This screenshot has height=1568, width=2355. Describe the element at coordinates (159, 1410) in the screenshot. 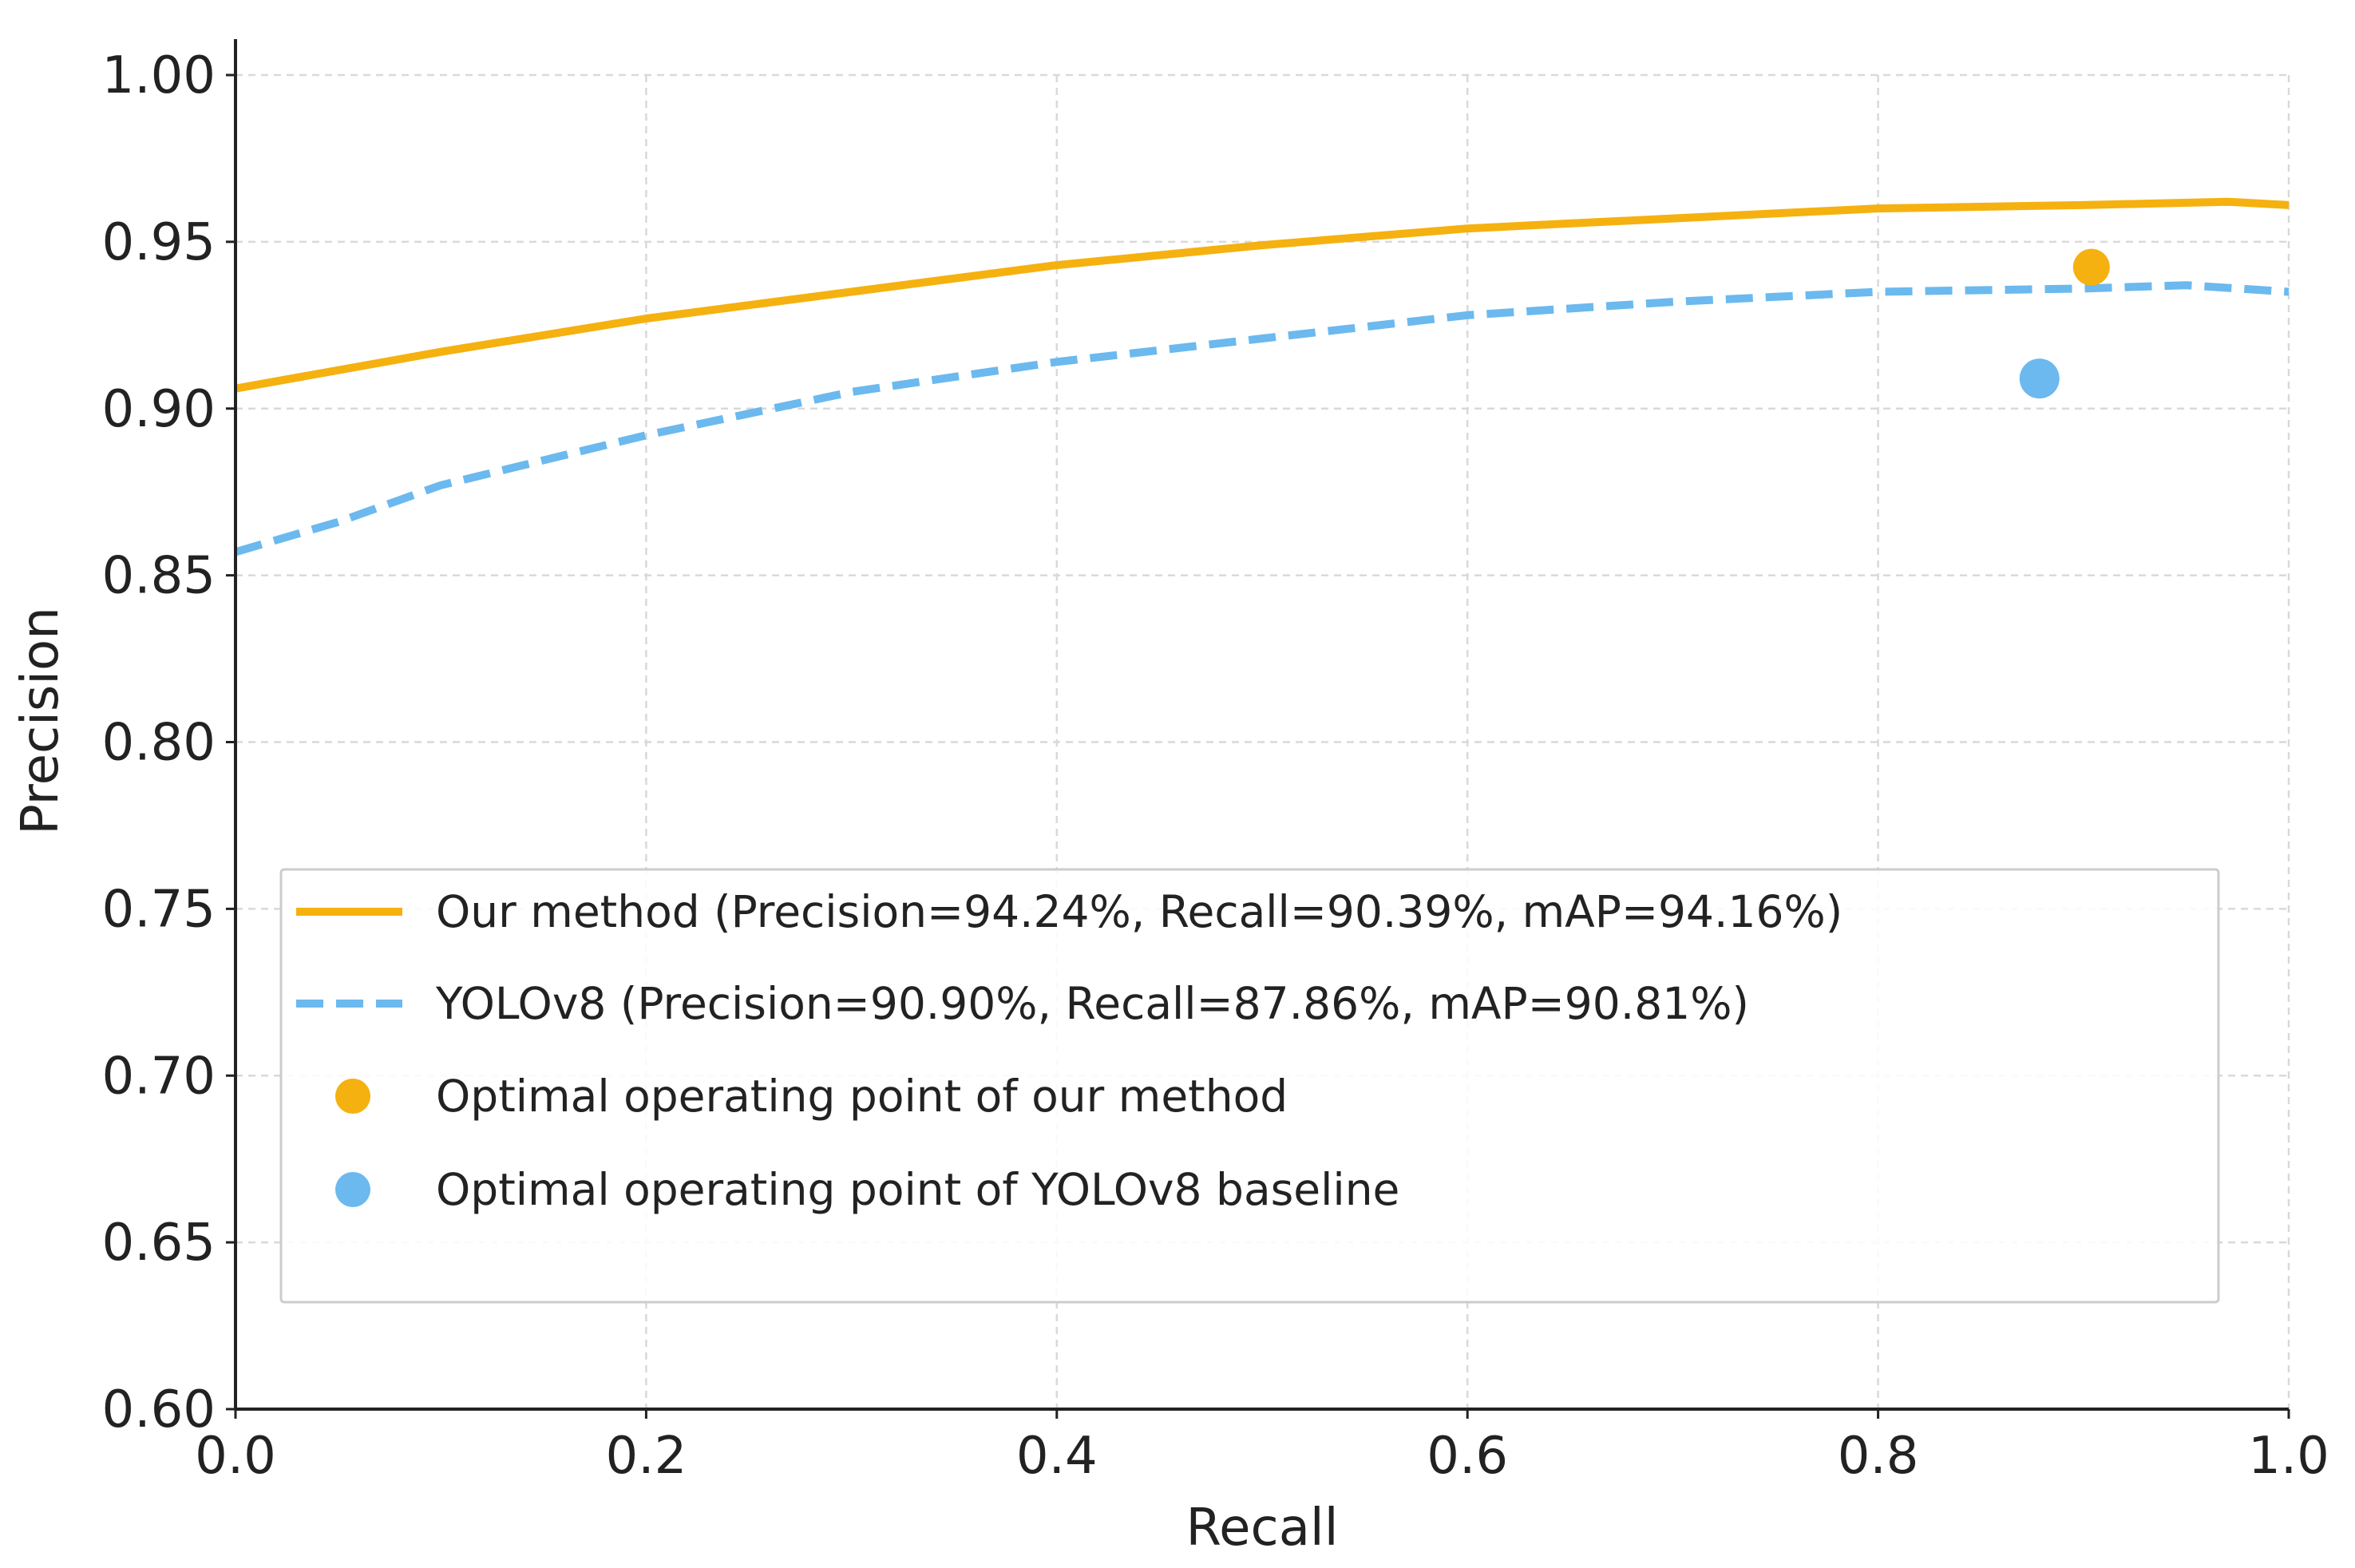

I see `y-tick-label: 0.60` at that location.